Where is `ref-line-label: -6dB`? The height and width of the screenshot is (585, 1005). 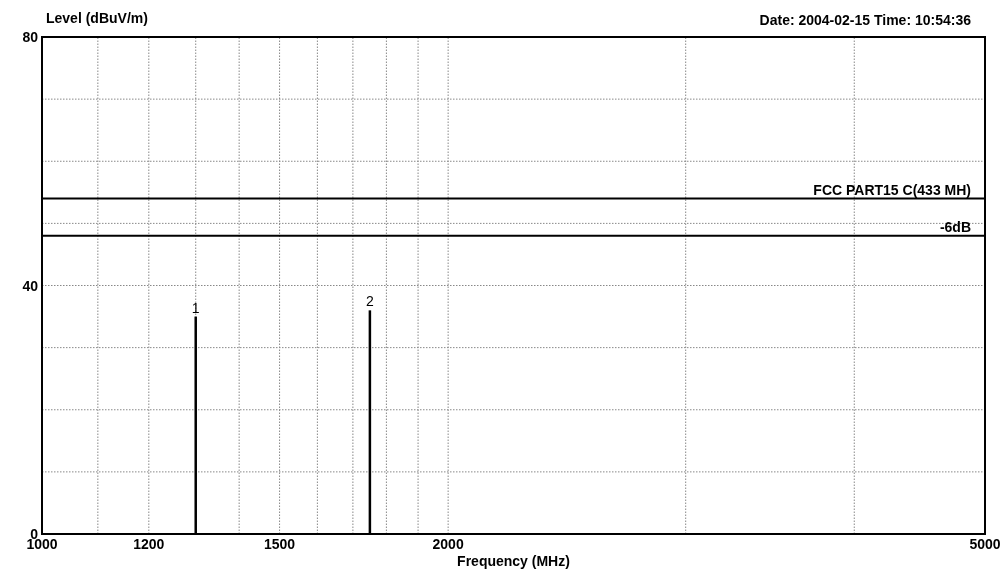 ref-line-label: -6dB is located at coordinates (955, 226).